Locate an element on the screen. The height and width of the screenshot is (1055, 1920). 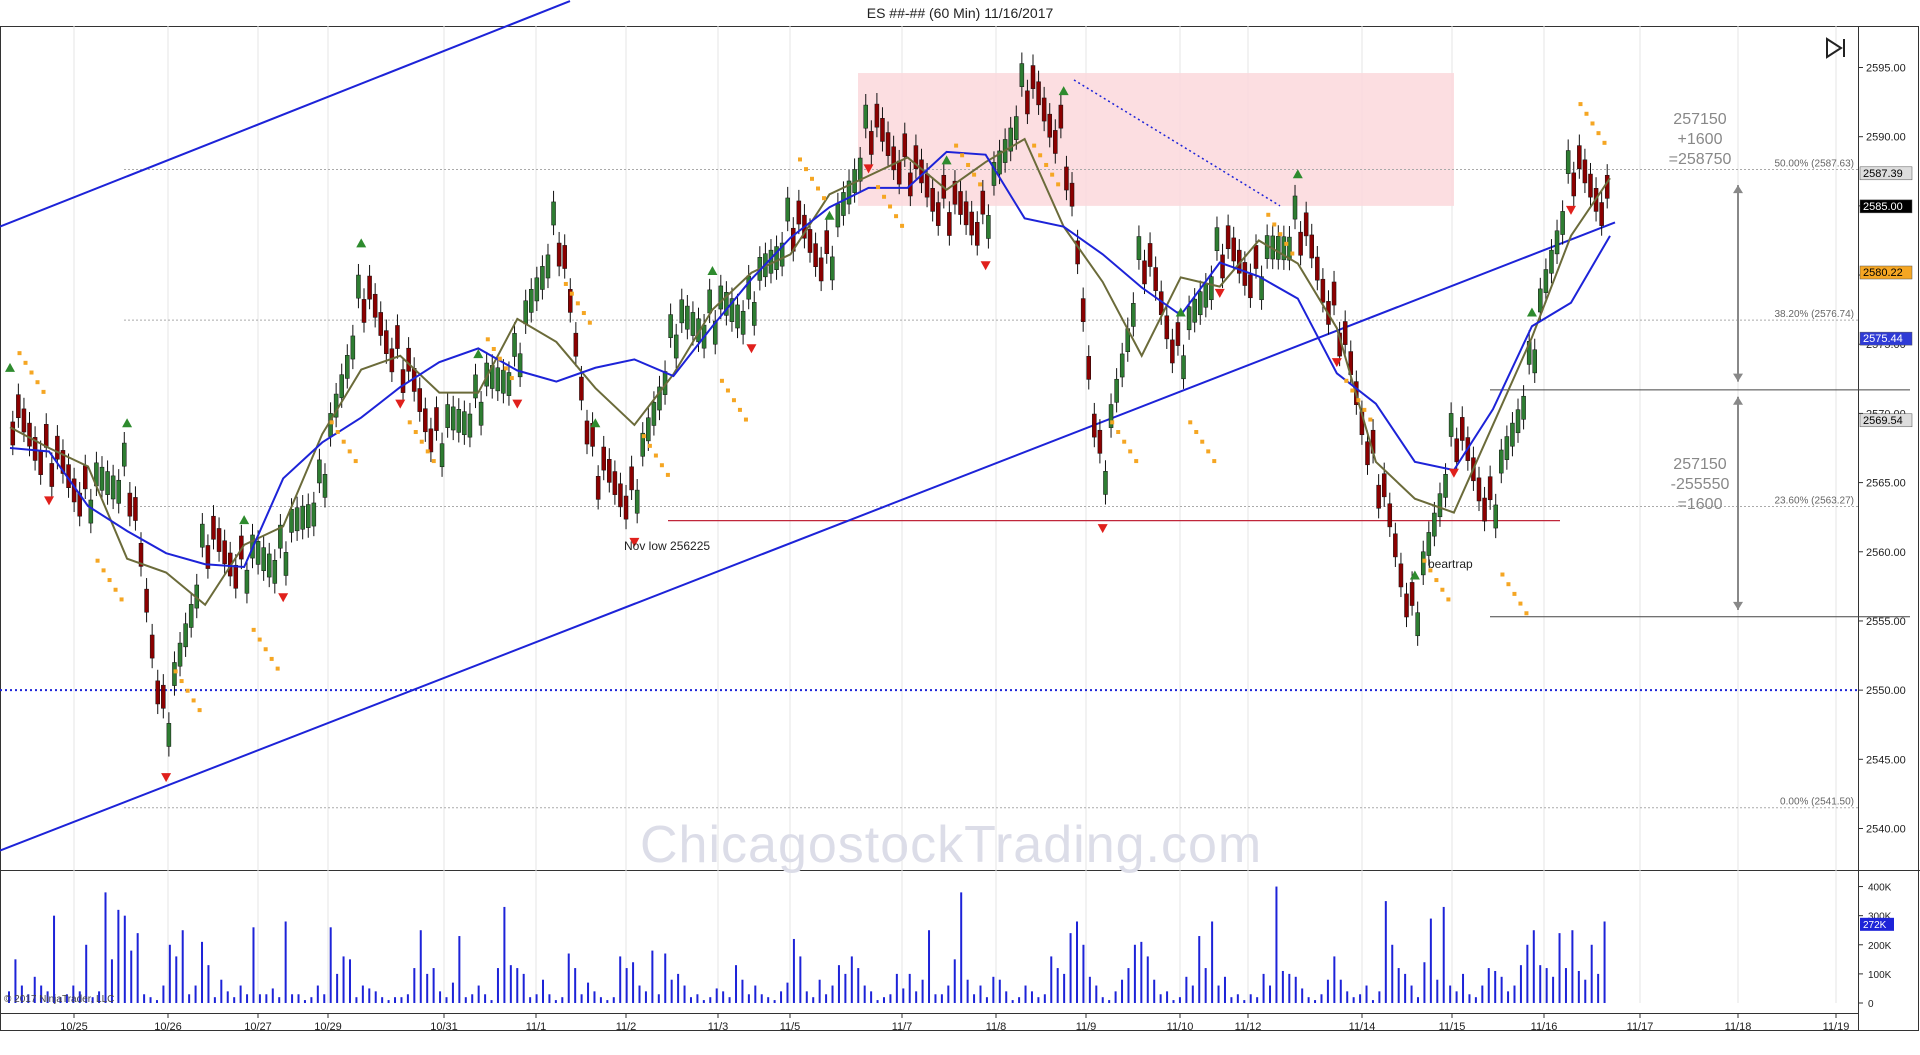
note-range-line-3: =1600 is located at coordinates (1700, 504).